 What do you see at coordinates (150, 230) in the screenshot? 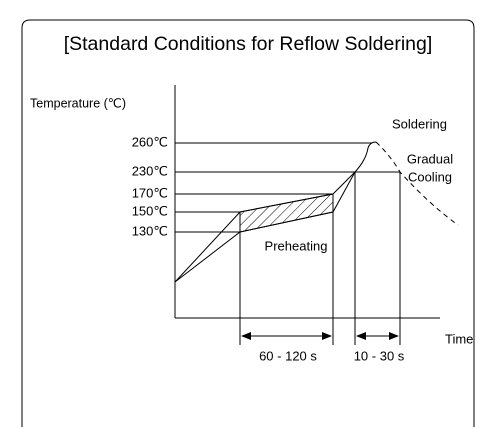
I see `temp-label: 130℃` at bounding box center [150, 230].